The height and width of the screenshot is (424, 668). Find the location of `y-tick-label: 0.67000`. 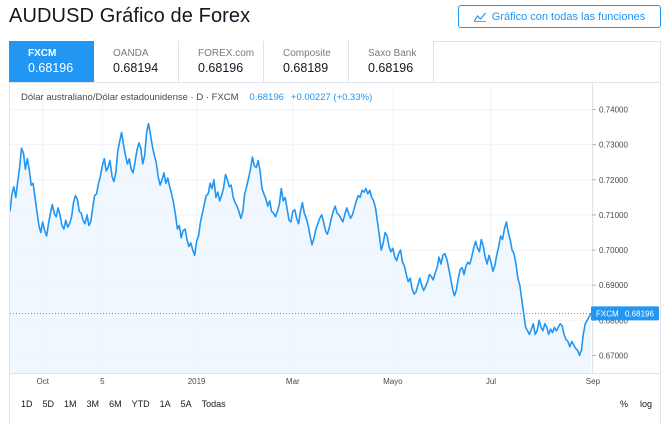

y-tick-label: 0.67000 is located at coordinates (613, 355).